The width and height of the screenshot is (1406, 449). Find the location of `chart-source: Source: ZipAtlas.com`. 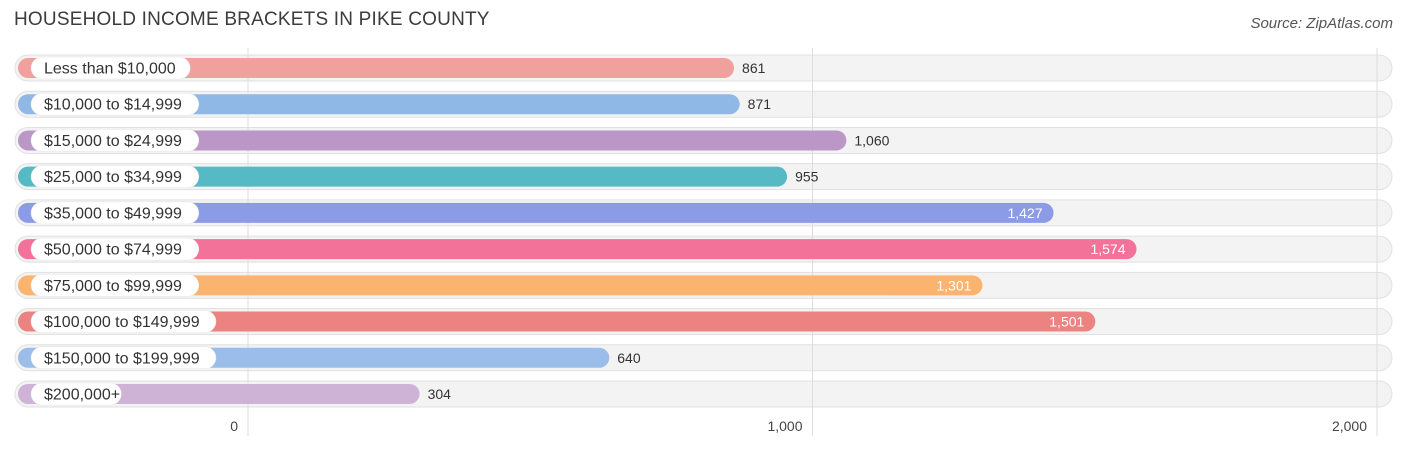

chart-source: Source: ZipAtlas.com is located at coordinates (1321, 23).